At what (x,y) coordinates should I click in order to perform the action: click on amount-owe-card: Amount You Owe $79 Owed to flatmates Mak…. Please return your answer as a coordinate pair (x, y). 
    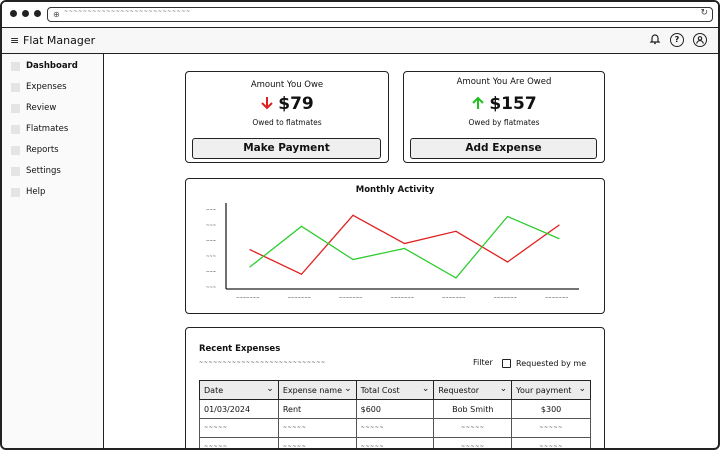
    Looking at the image, I should click on (287, 117).